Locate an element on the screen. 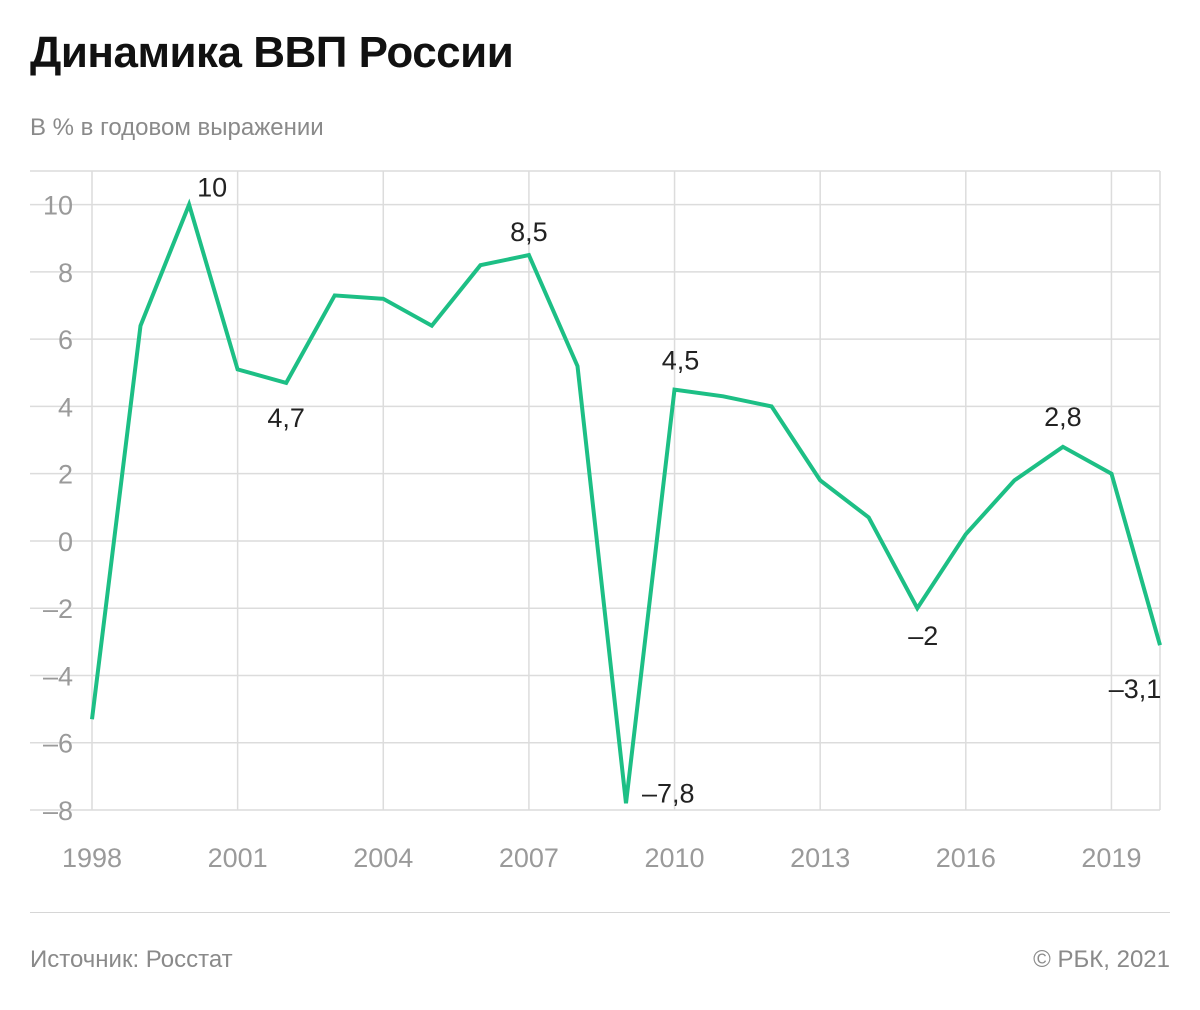 The width and height of the screenshot is (1200, 1010). x-tick-label: 2004 is located at coordinates (383, 858).